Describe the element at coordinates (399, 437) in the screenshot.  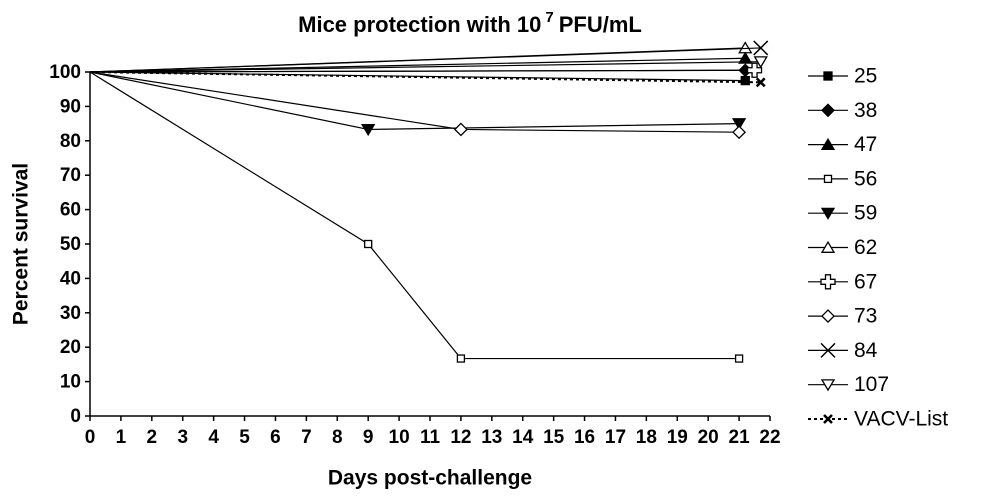
I see `x-tick-label: 10` at that location.